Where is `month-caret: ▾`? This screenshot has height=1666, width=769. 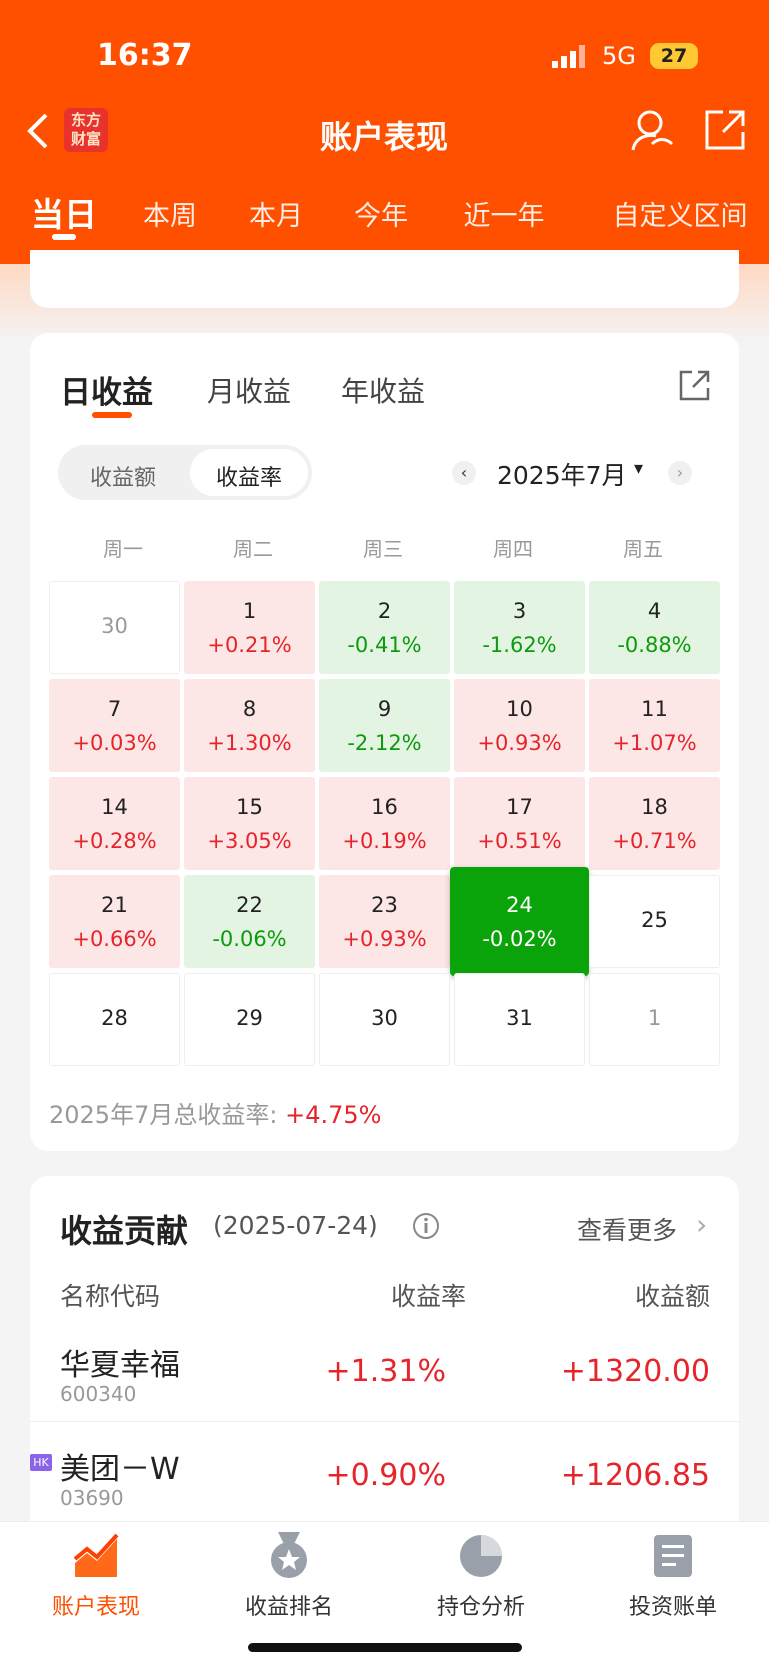 month-caret: ▾ is located at coordinates (639, 468).